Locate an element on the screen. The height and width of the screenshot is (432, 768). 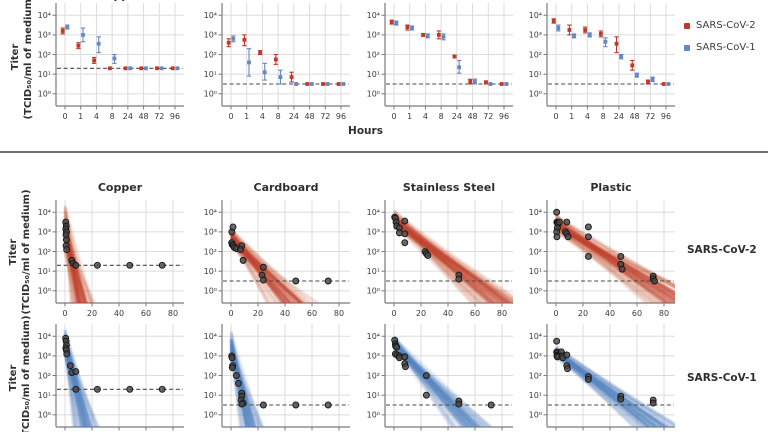
hours-axis-label: Hours is located at coordinates (365, 131).